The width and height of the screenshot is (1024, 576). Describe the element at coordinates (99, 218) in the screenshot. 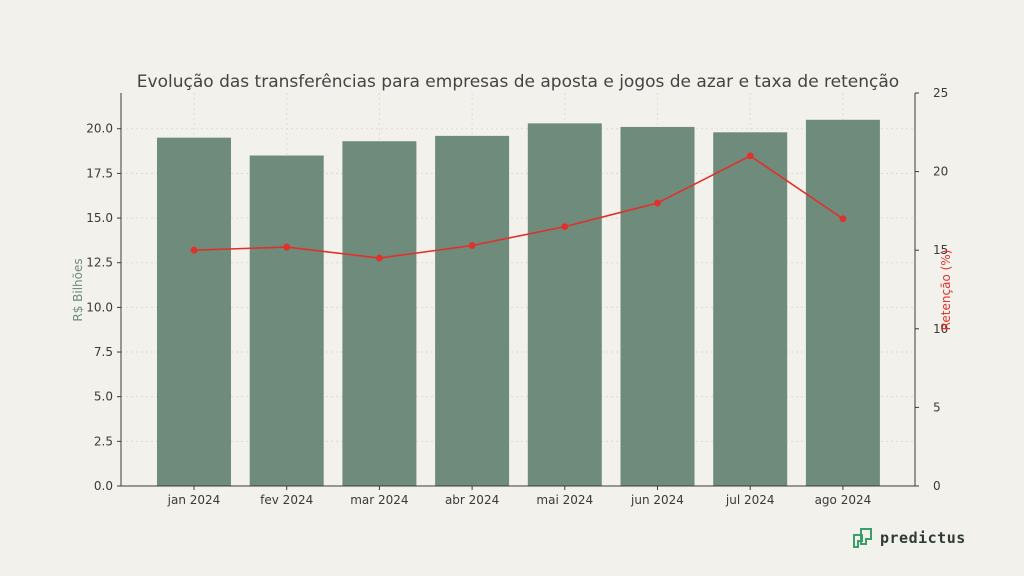

I see `y-tick-label: 15.0` at that location.